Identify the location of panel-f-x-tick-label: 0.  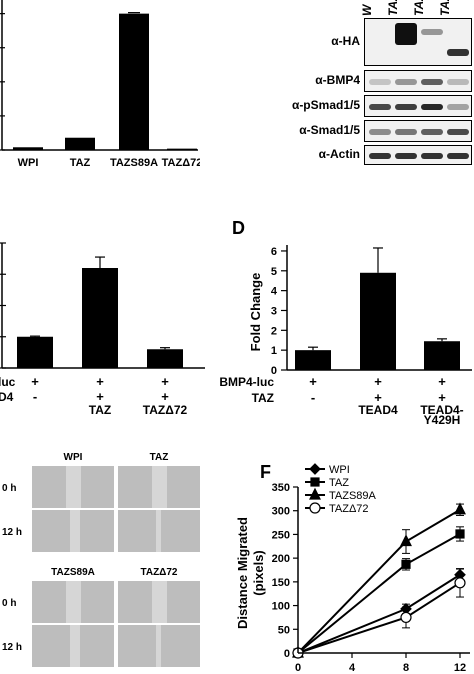
(298, 668).